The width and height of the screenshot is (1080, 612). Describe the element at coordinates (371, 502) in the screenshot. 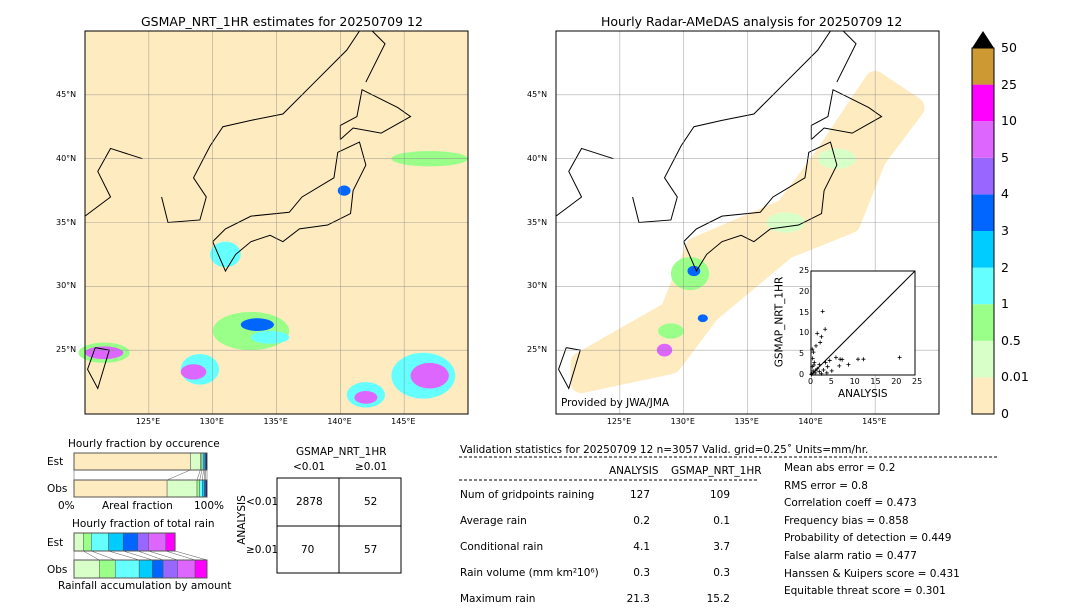

I see `cont-cell-2: 52` at that location.